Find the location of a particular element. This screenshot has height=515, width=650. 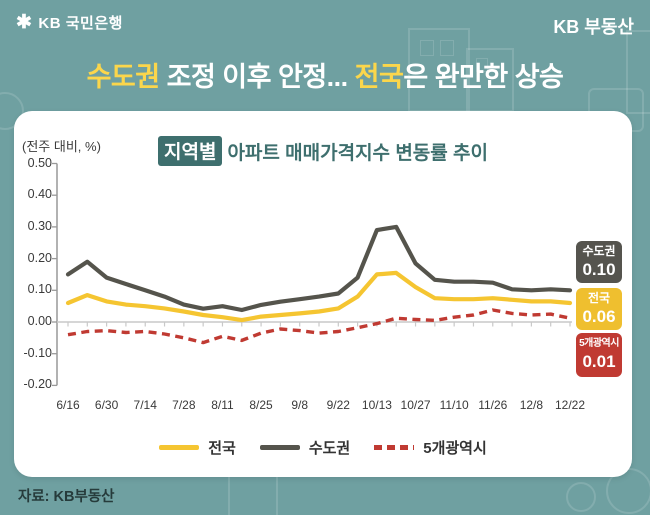

chart-legend: 전국 수도권 5개광역시 is located at coordinates (323, 447).